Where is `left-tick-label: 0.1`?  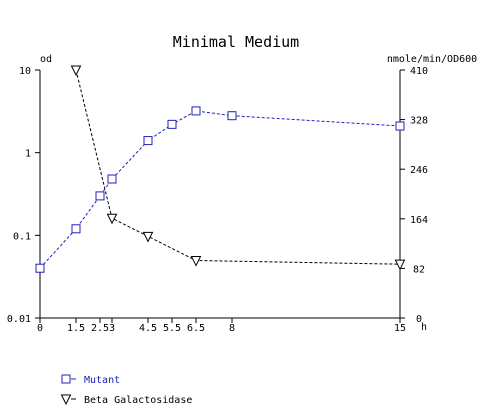 left-tick-label: 0.1 is located at coordinates (22, 236).